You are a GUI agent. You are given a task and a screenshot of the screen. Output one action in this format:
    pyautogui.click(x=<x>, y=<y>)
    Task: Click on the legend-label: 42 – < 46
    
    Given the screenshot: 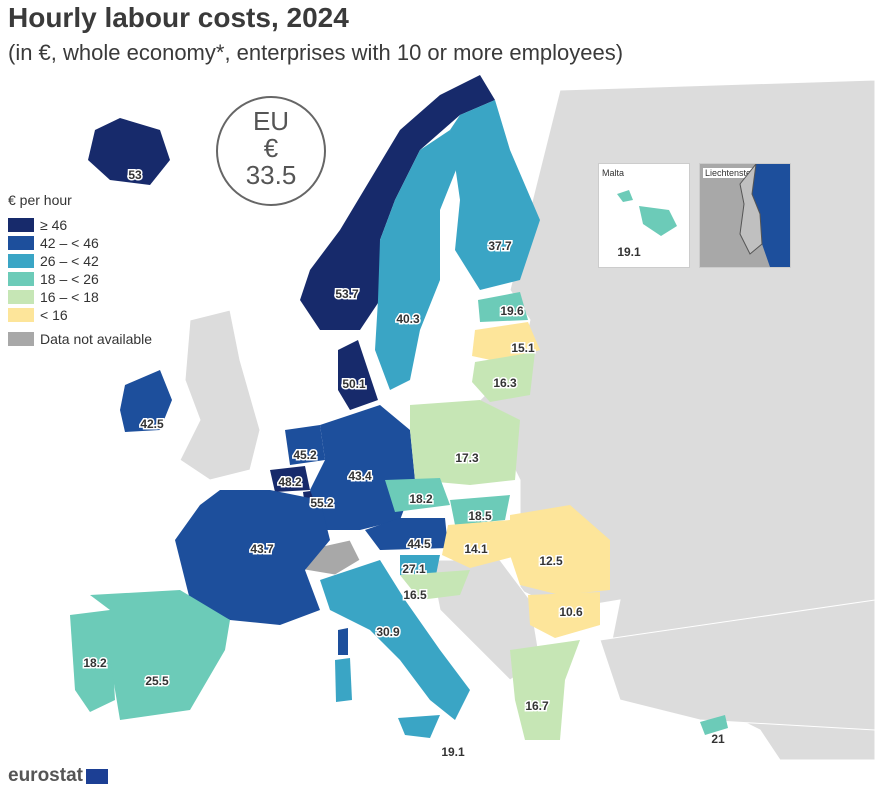 What is the action you would take?
    pyautogui.click(x=69, y=243)
    